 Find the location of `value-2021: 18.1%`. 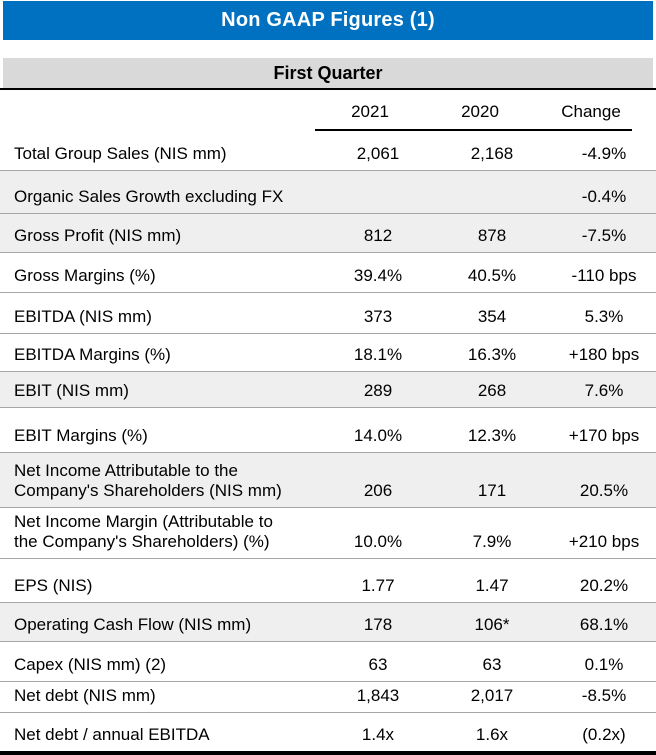

value-2021: 18.1% is located at coordinates (378, 354).